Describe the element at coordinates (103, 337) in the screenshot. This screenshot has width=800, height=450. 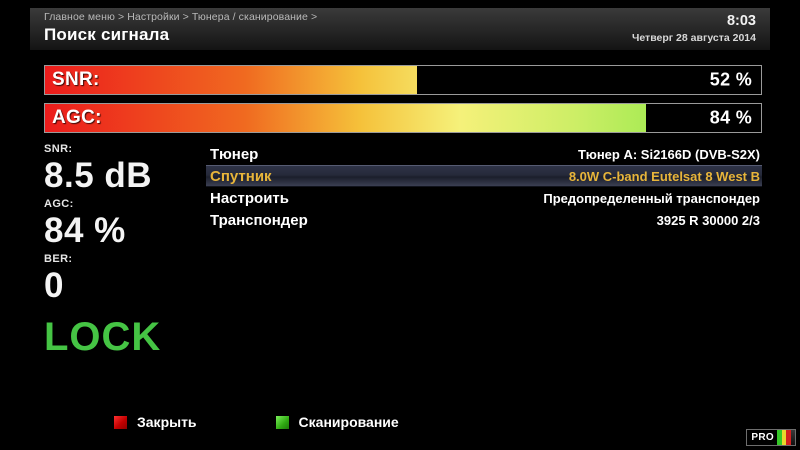
I see `lock-status: LOCK` at that location.